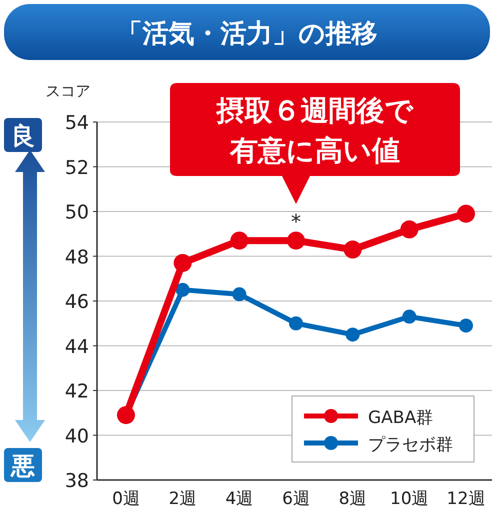 Image resolution: width=494 pixels, height=512 pixels. Describe the element at coordinates (68, 91) in the screenshot. I see `y-axis-title: スコア` at that location.